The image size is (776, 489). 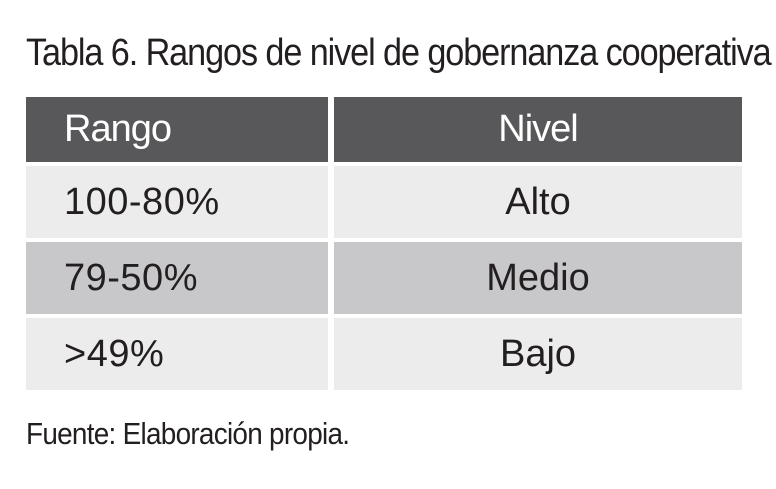 I want to click on header-nivel: Nivel, so click(x=538, y=129).